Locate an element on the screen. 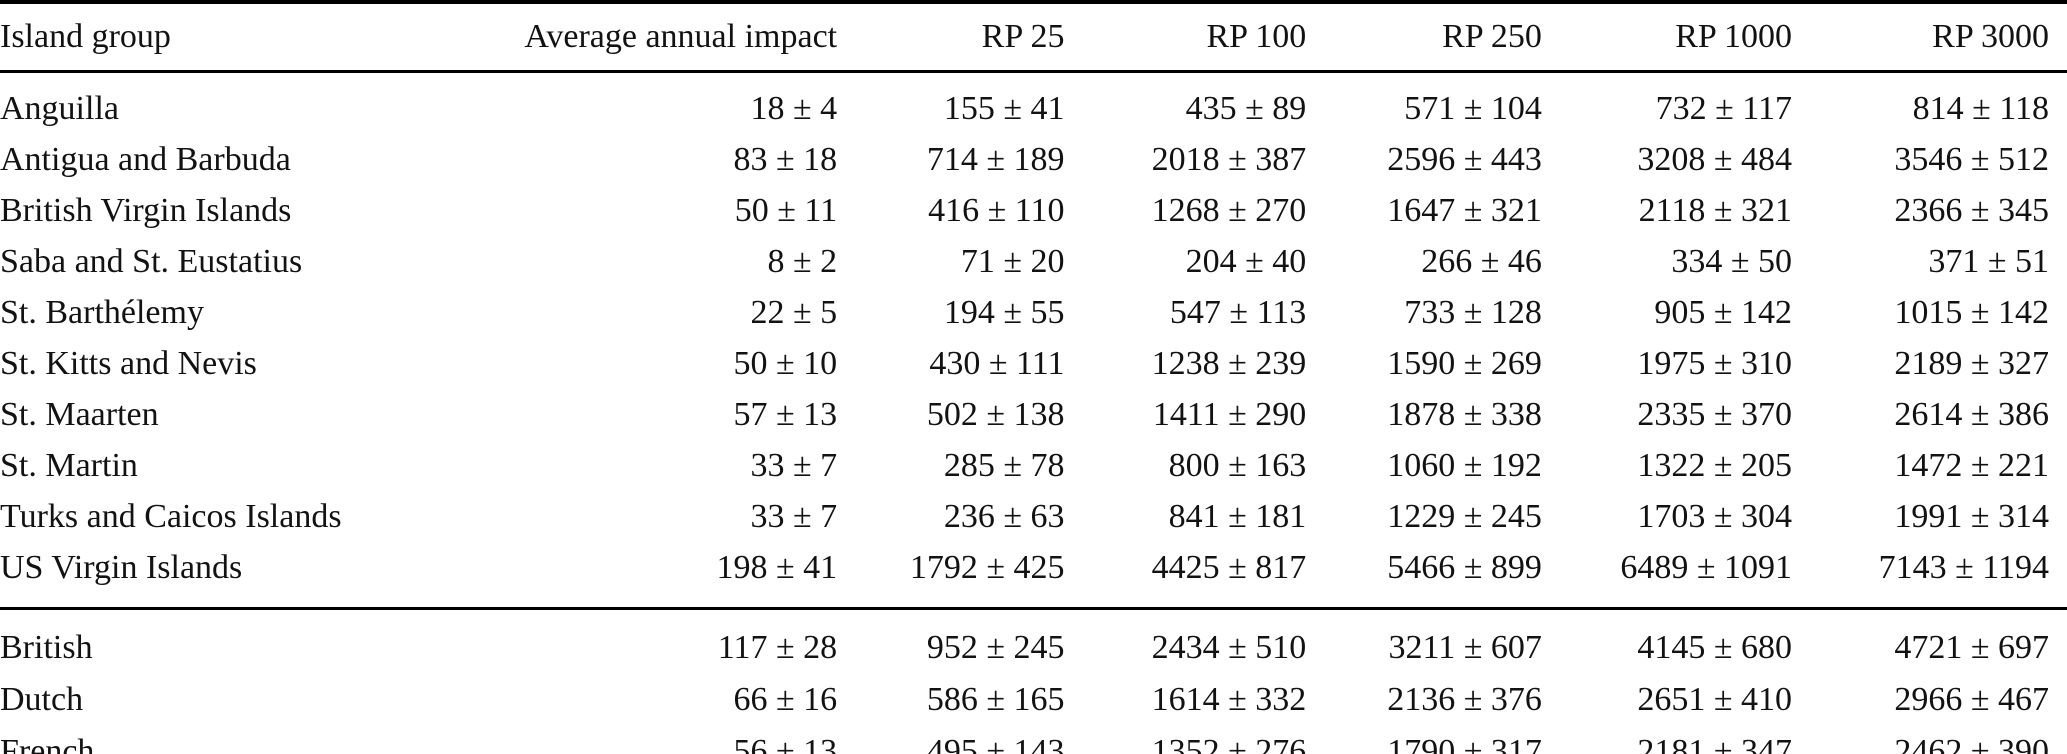  value-cell: 66 ± 16 is located at coordinates (785, 699).